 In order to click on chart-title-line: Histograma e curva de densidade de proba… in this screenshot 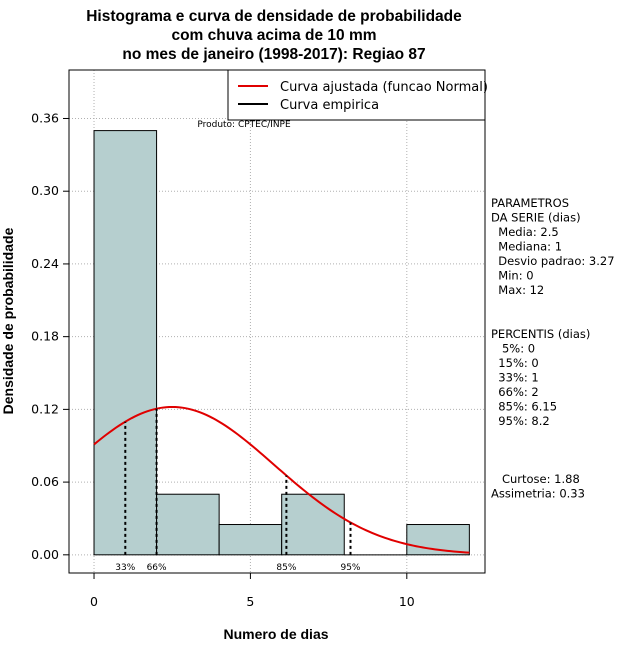, I will do `click(274, 16)`.